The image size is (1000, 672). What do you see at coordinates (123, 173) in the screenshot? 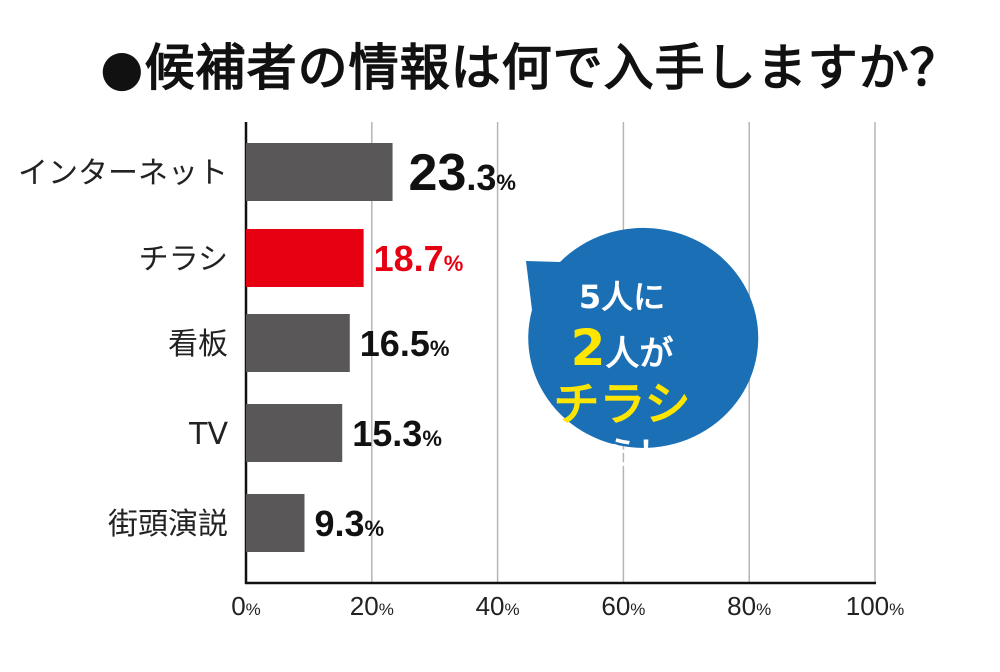
I see `category-label: インターネット` at bounding box center [123, 173].